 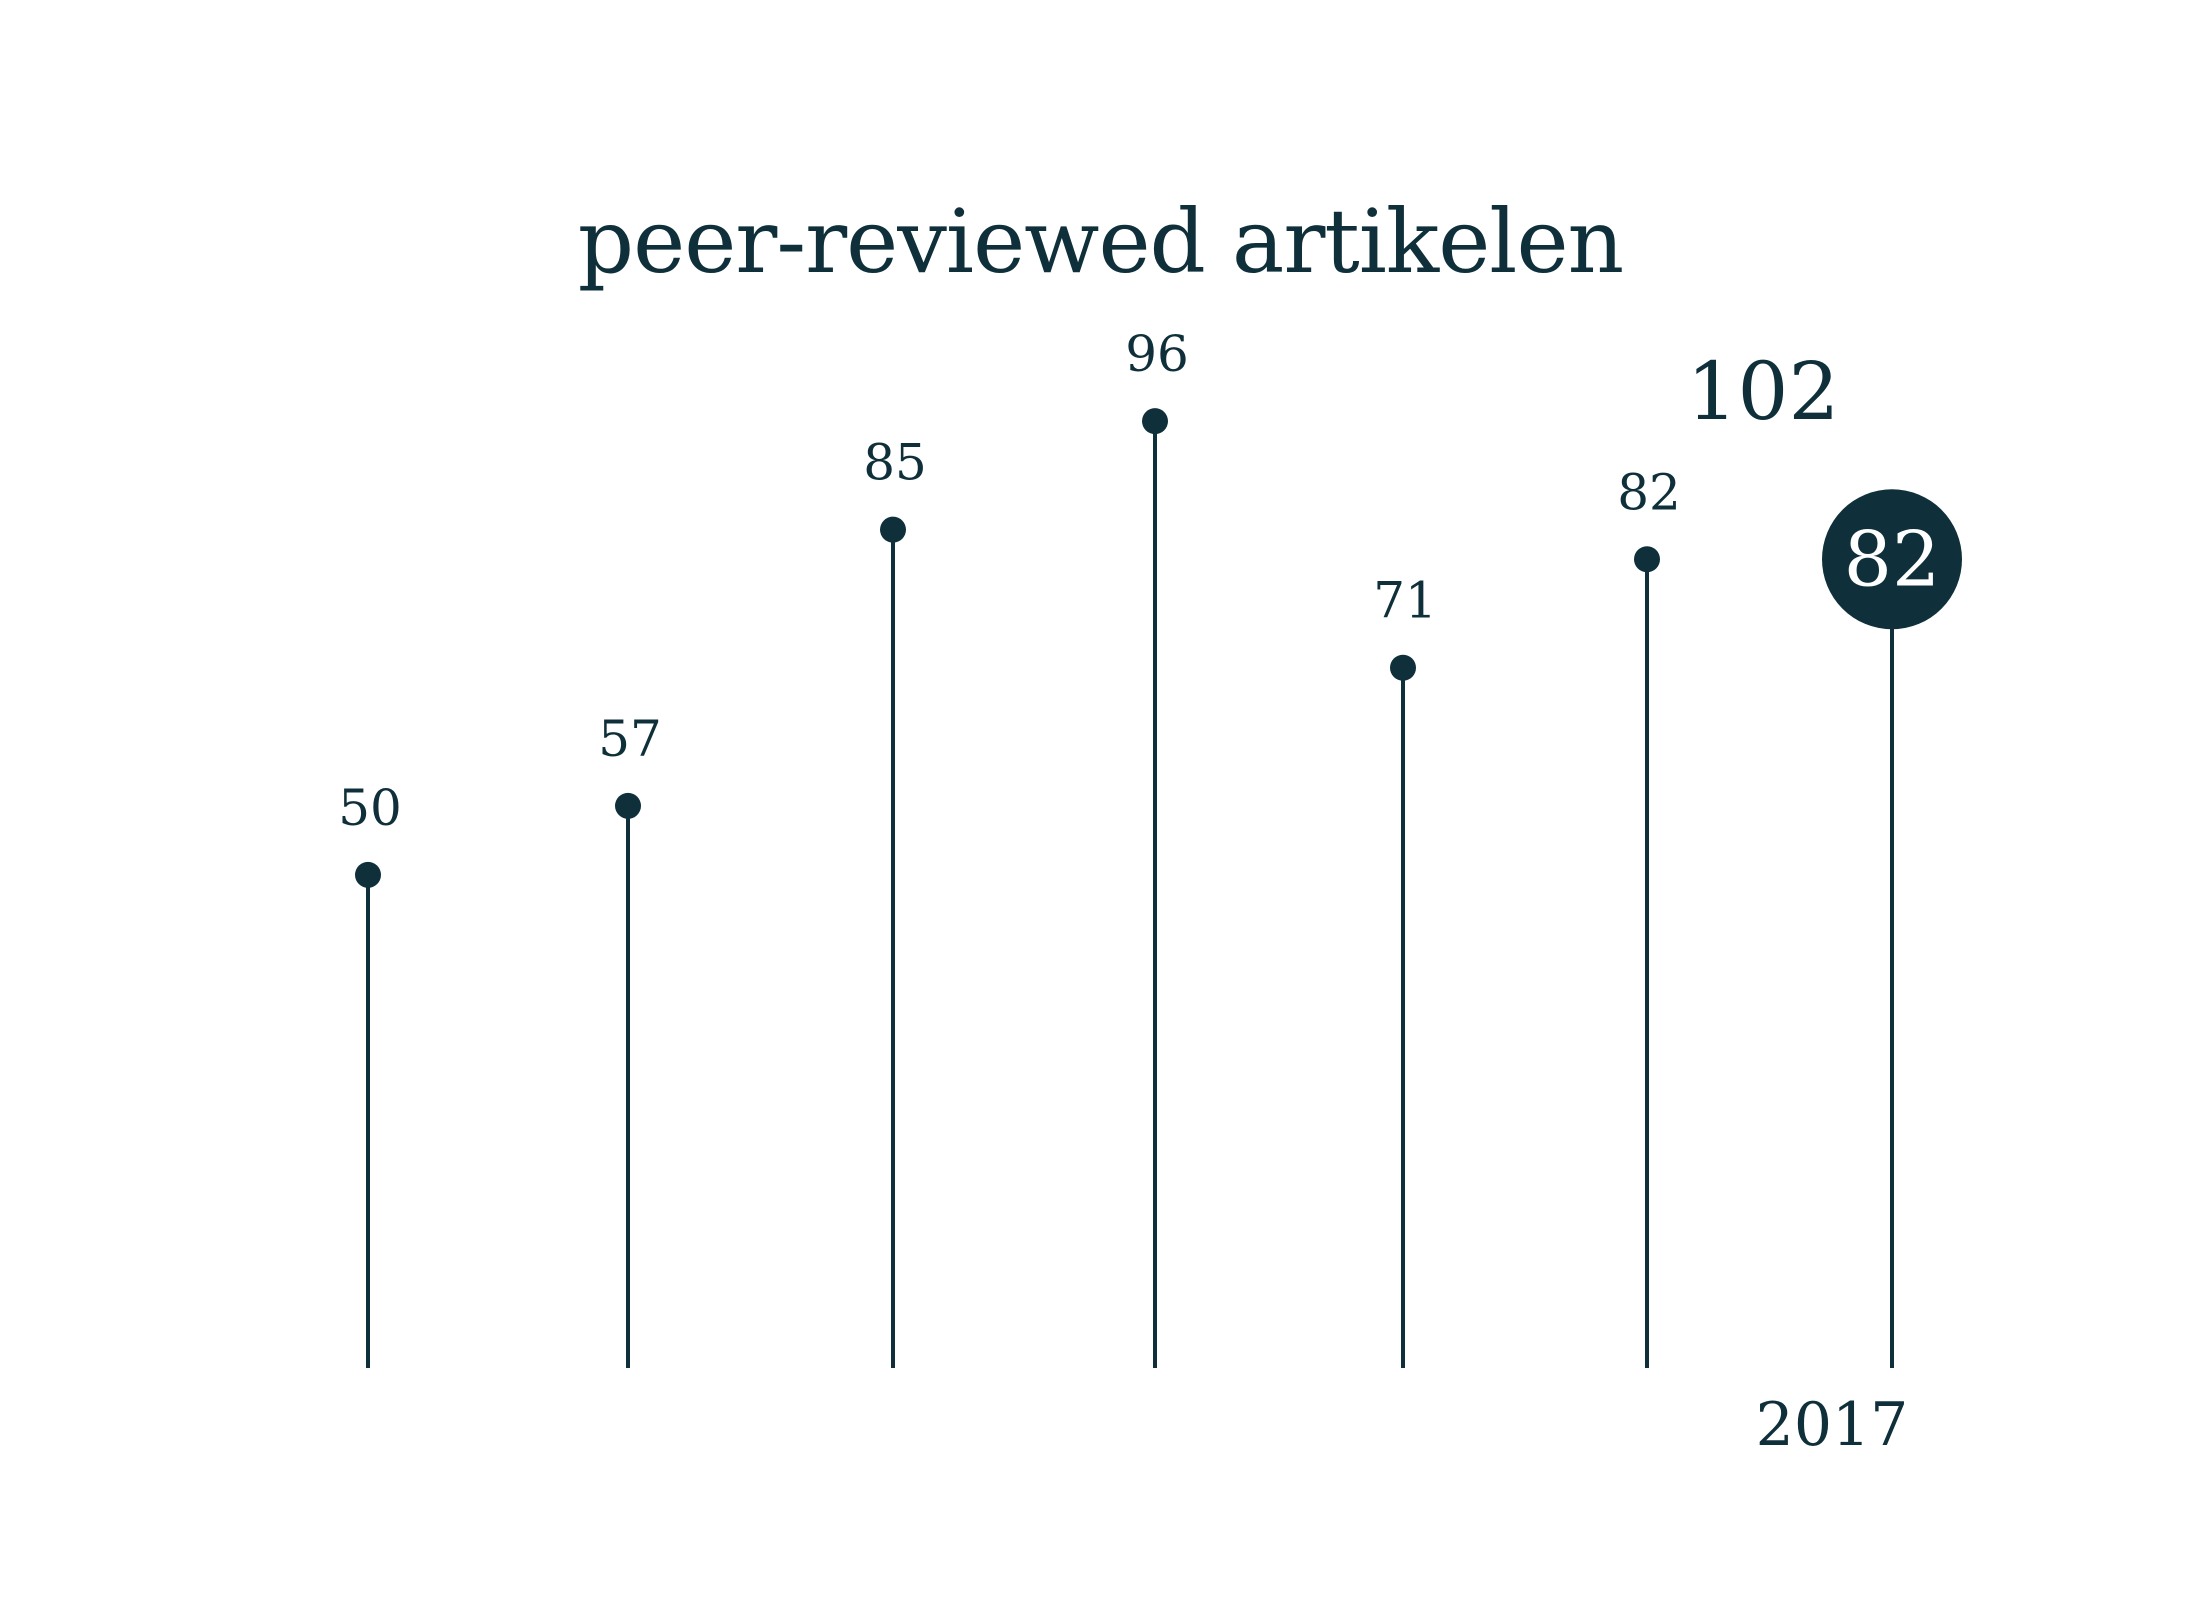 What do you see at coordinates (630, 739) in the screenshot?
I see `value-label-1: 57` at bounding box center [630, 739].